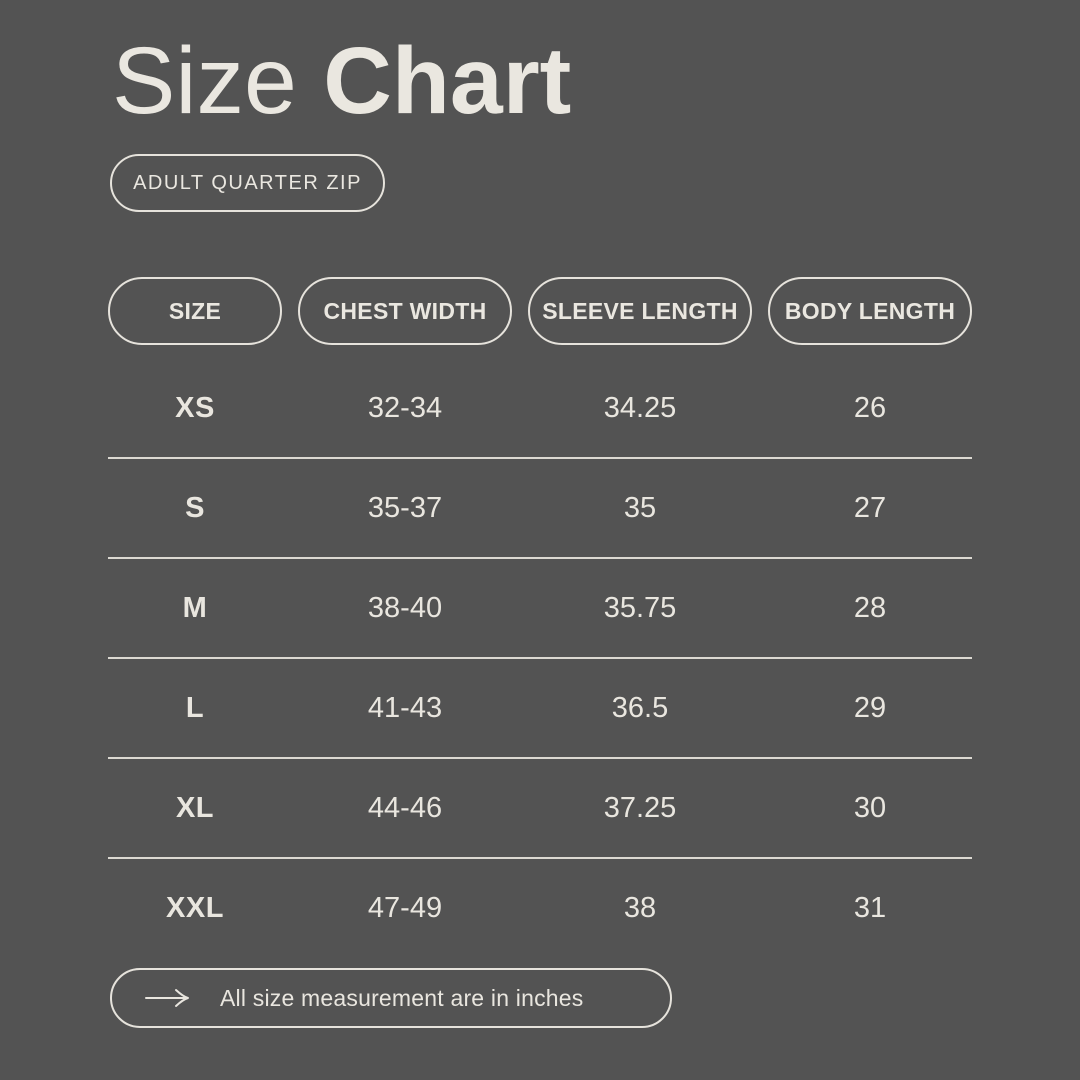 This screenshot has height=1080, width=1080. Describe the element at coordinates (540, 907) in the screenshot. I see `table-row-xxl: XXL 47-49 38 31` at that location.